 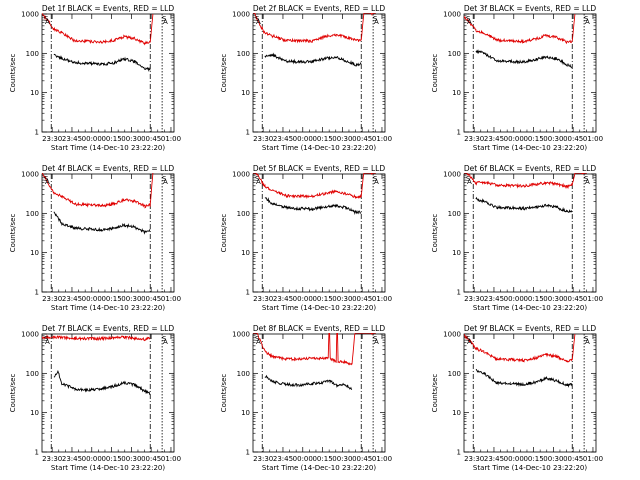 I want to click on panel-title: Det 4f BLACK = Events, RED = LLD, so click(x=108, y=168).